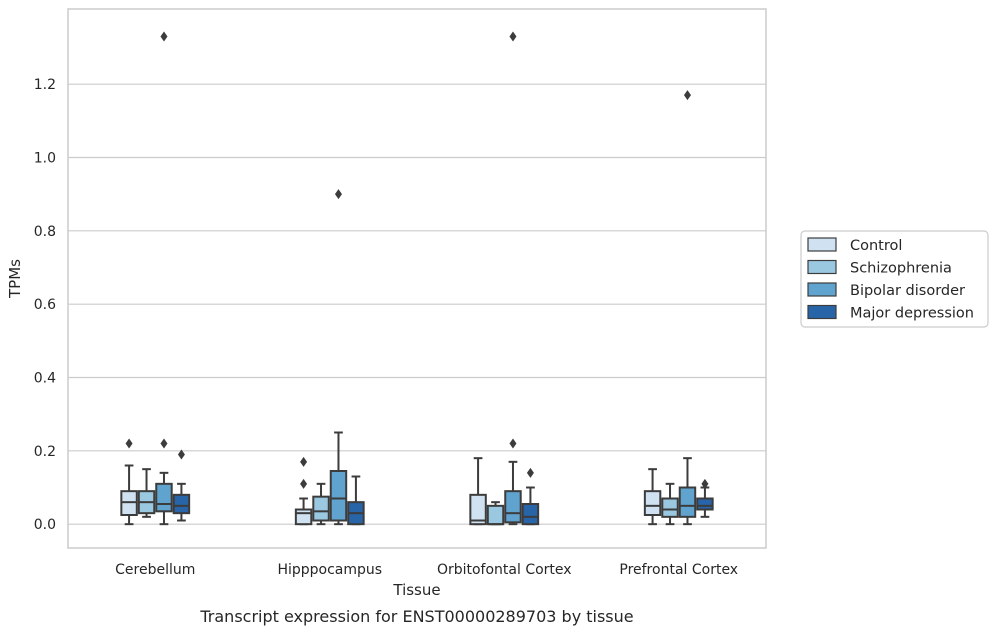 This screenshot has width=997, height=634. Describe the element at coordinates (876, 246) in the screenshot. I see `legend-label: Control` at that location.